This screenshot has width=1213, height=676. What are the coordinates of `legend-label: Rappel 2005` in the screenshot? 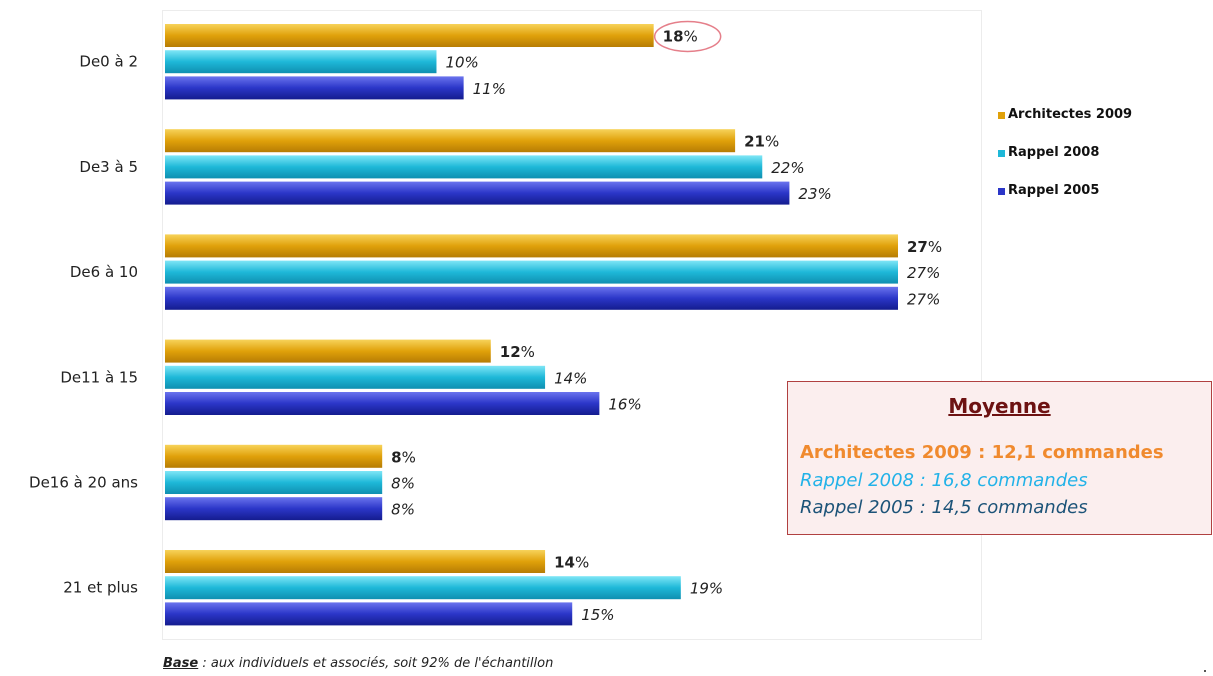 It's located at (1054, 190).